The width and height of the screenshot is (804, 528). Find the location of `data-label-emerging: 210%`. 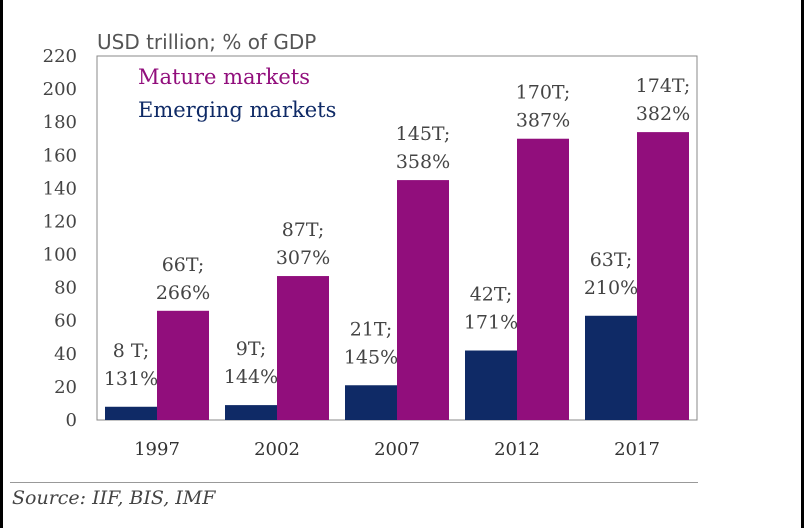

data-label-emerging: 210% is located at coordinates (611, 288).